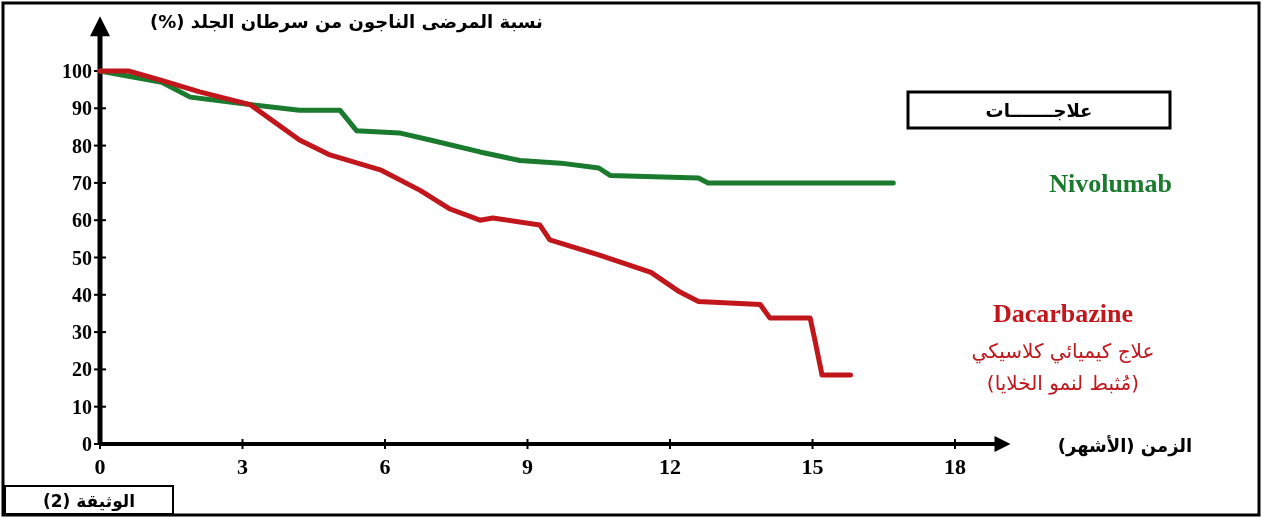 The height and width of the screenshot is (518, 1262). I want to click on y-tick-label: 90, so click(82, 108).